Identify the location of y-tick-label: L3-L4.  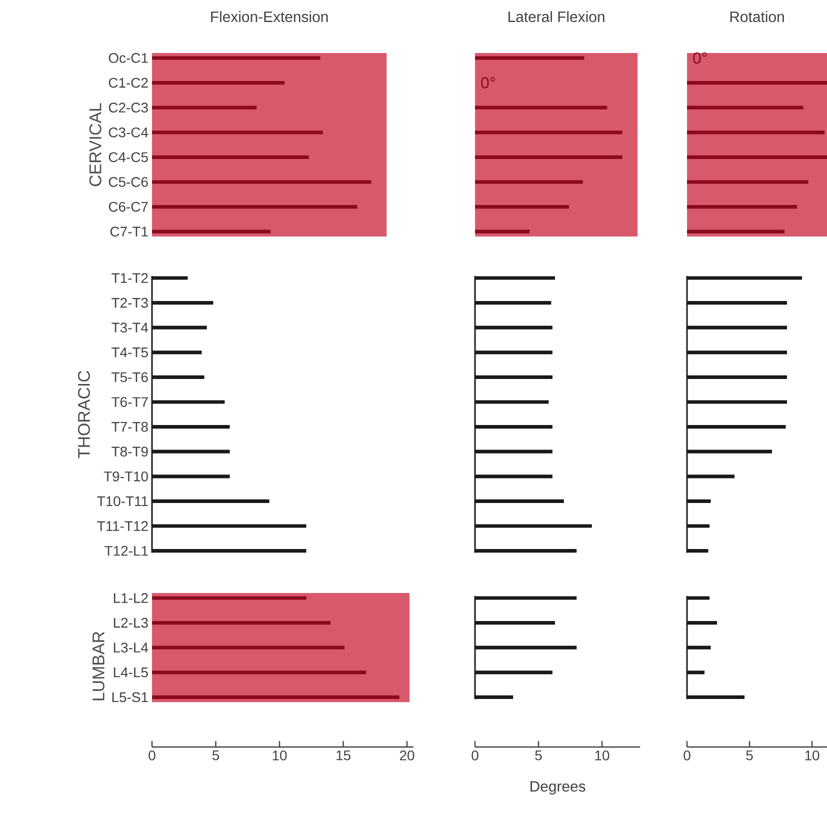
(131, 647).